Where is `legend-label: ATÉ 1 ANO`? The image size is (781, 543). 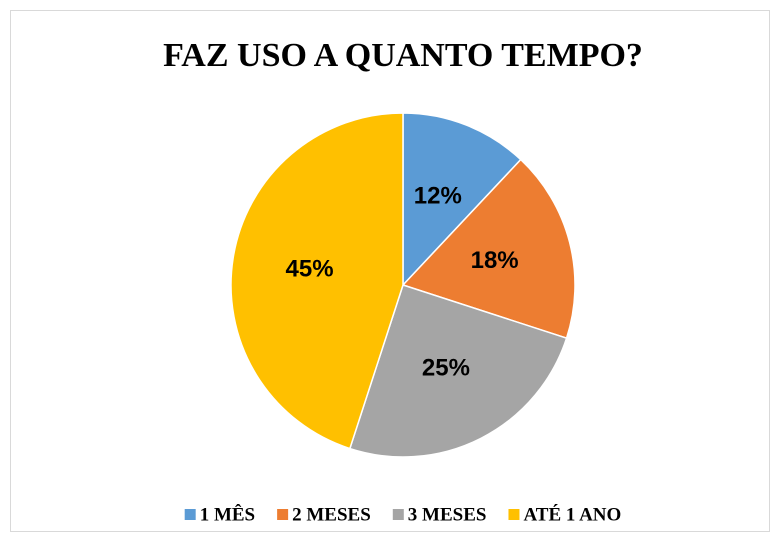
legend-label: ATÉ 1 ANO is located at coordinates (572, 514).